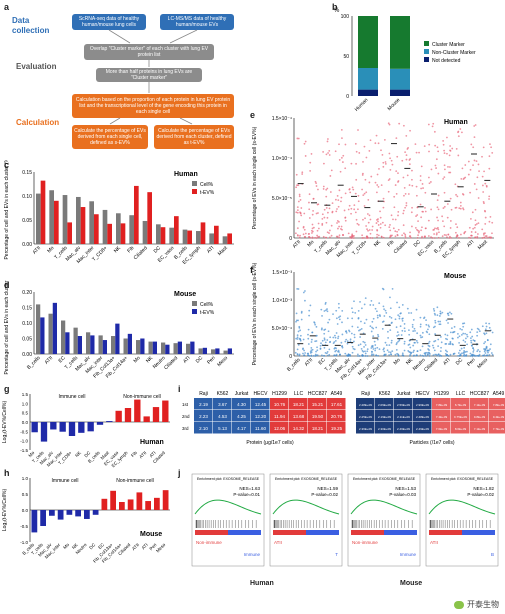  Describe the element at coordinates (337, 428) in the screenshot. I see `heatmap-value: 19.25` at that location.